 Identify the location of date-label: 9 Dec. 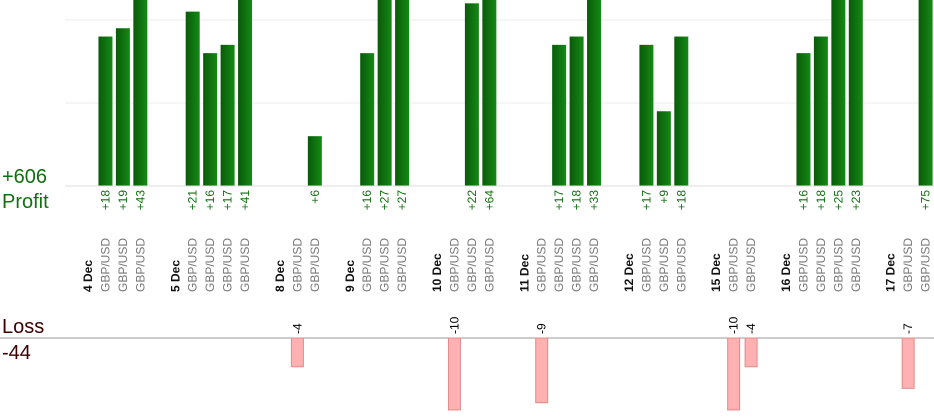
(350, 276).